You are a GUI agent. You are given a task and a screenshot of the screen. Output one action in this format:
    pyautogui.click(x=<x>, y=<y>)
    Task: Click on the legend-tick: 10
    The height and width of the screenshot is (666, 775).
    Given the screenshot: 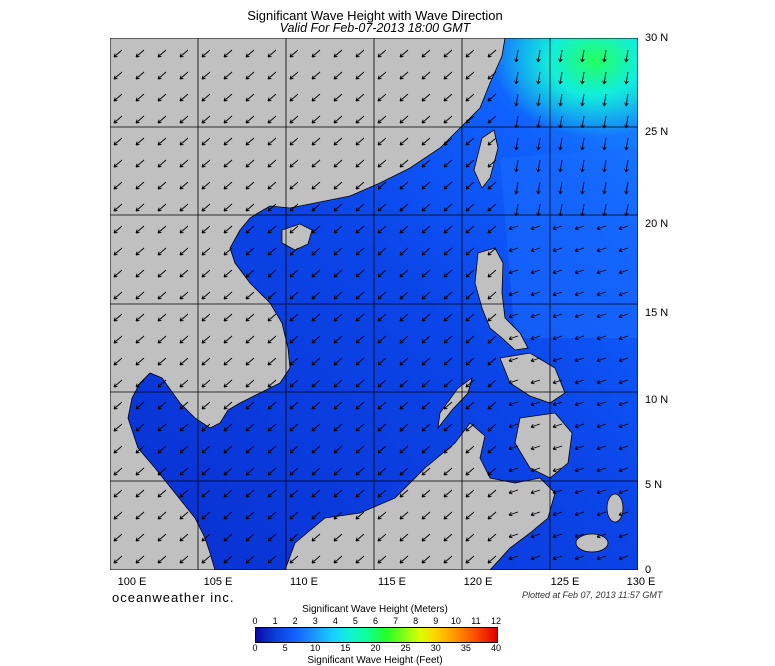 What is the action you would take?
    pyautogui.click(x=315, y=648)
    